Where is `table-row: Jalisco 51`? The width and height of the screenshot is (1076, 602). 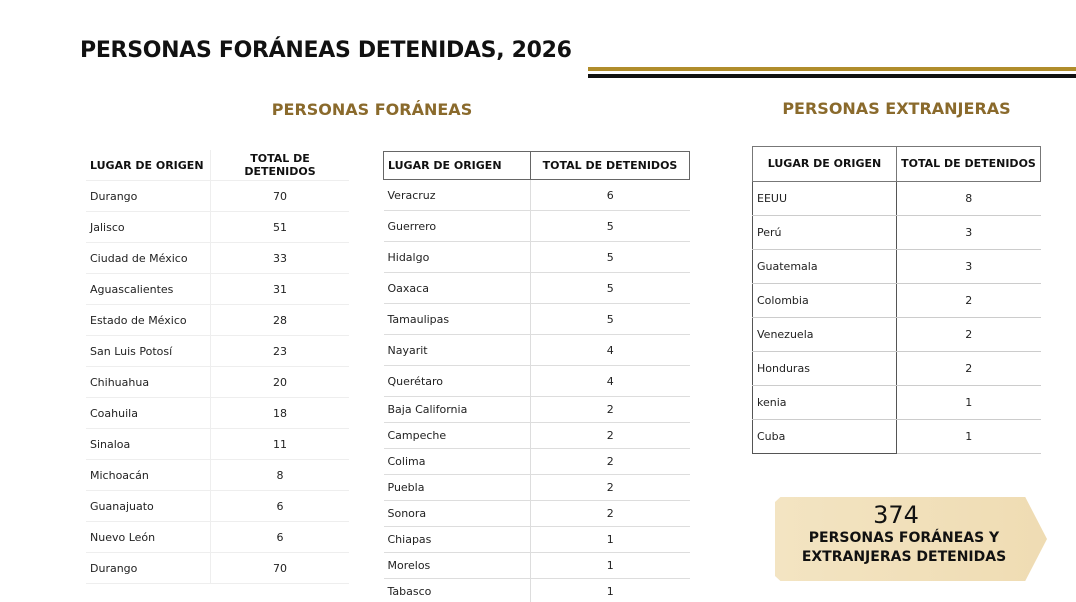
table-row: Jalisco 51 is located at coordinates (217, 227).